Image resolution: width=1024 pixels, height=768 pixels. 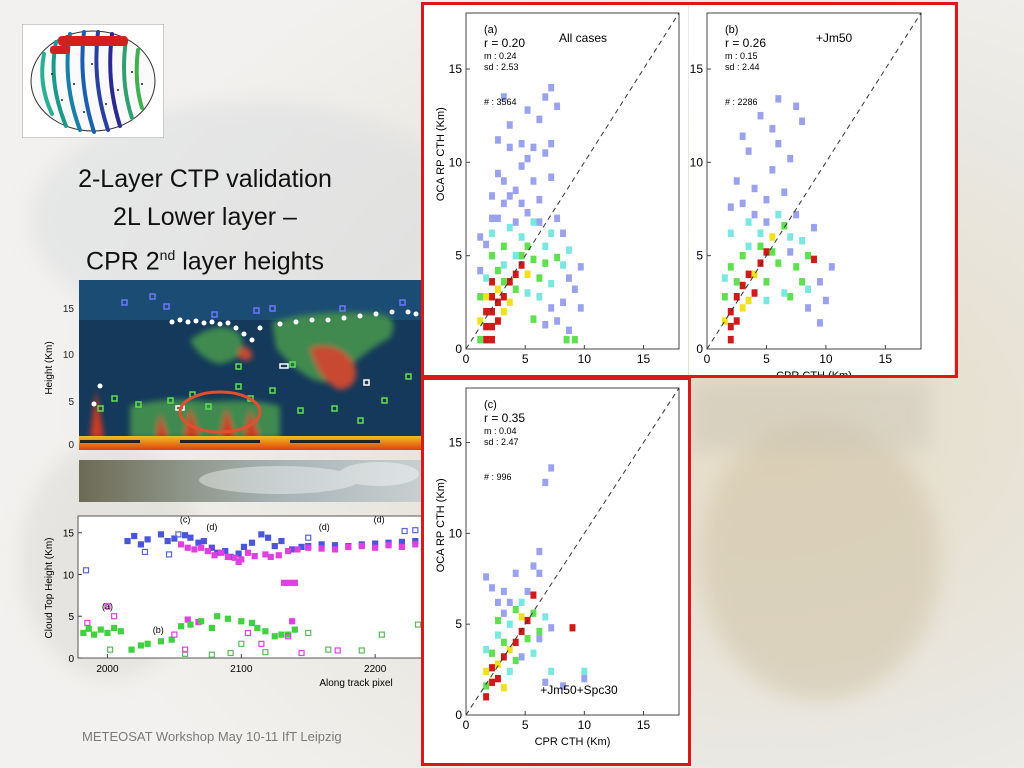 What do you see at coordinates (583, 38) in the screenshot?
I see `panel-annotation: All cases` at bounding box center [583, 38].